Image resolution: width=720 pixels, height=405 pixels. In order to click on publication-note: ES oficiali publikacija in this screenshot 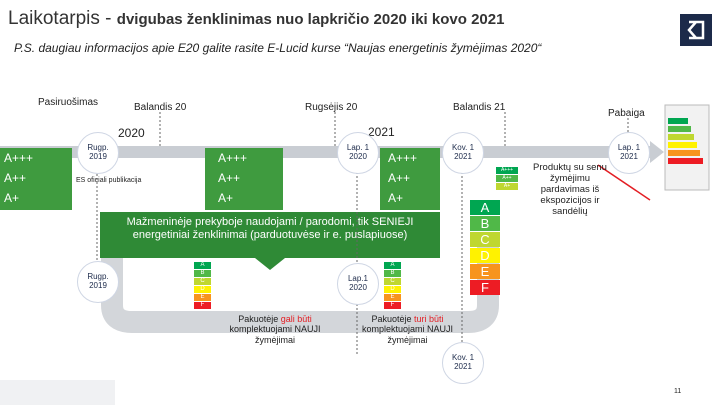, I will do `click(109, 180)`.